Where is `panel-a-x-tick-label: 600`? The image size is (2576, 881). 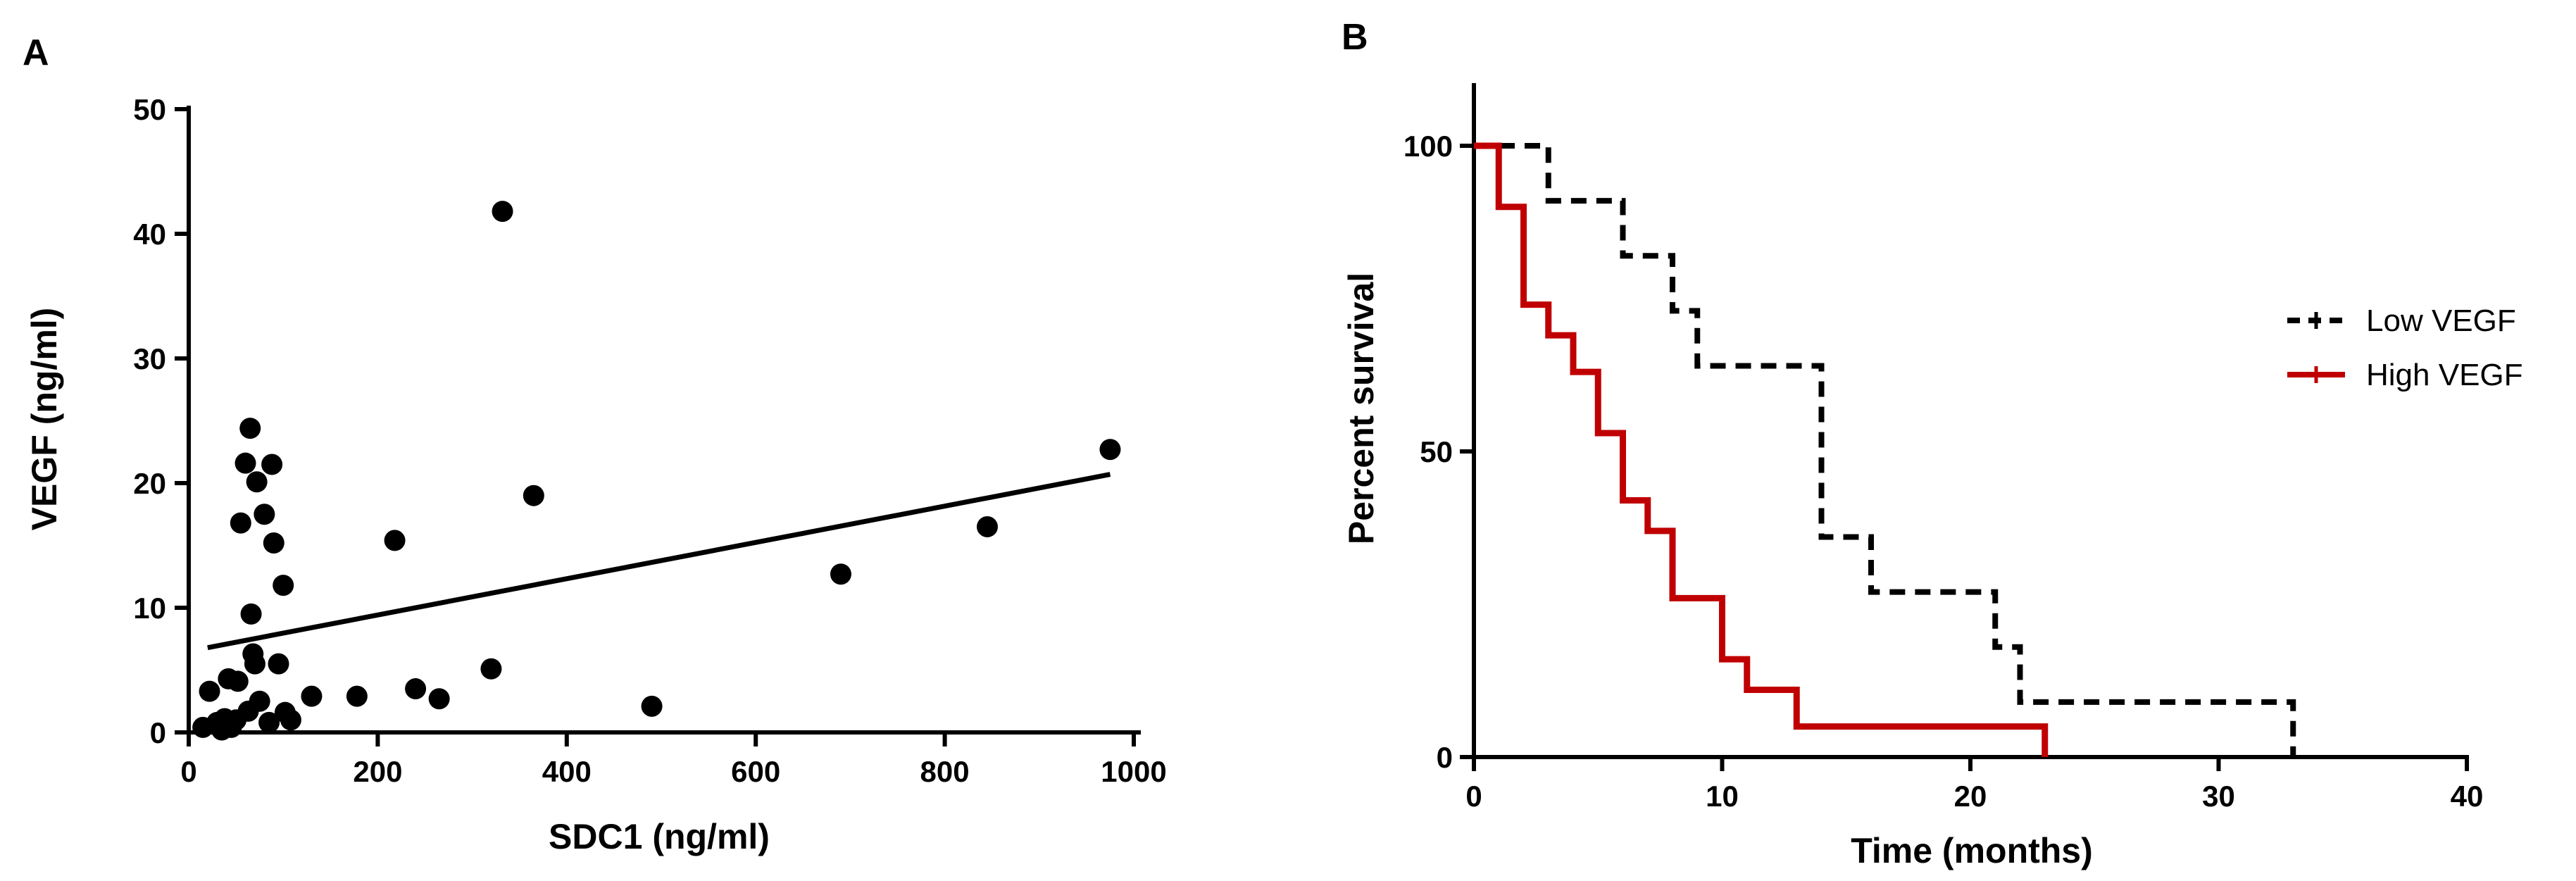
panel-a-x-tick-label: 600 is located at coordinates (755, 771).